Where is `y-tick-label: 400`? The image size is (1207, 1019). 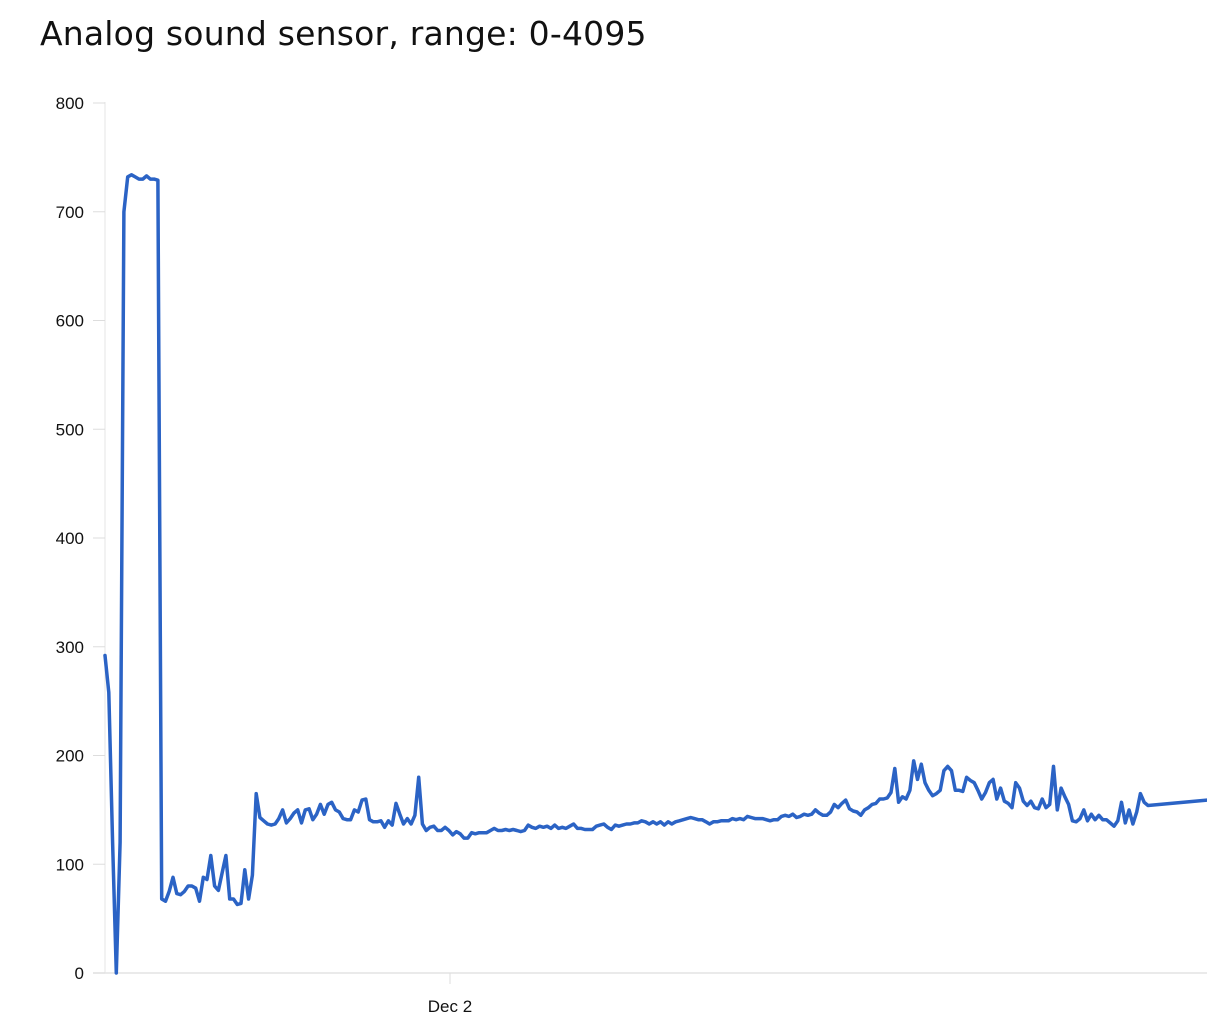 y-tick-label: 400 is located at coordinates (70, 538).